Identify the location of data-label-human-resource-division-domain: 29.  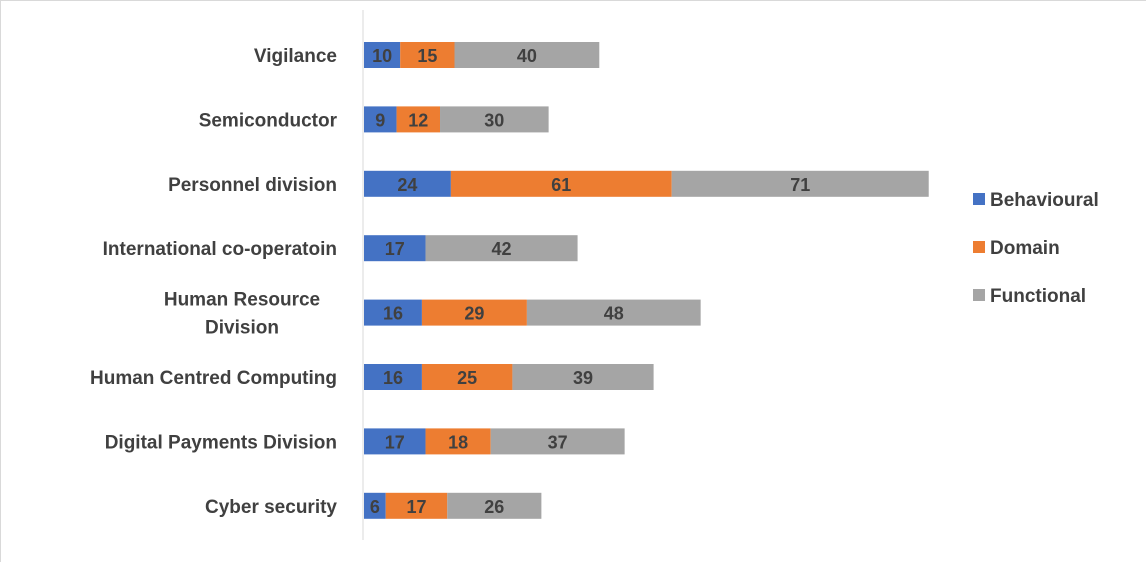
(474, 314).